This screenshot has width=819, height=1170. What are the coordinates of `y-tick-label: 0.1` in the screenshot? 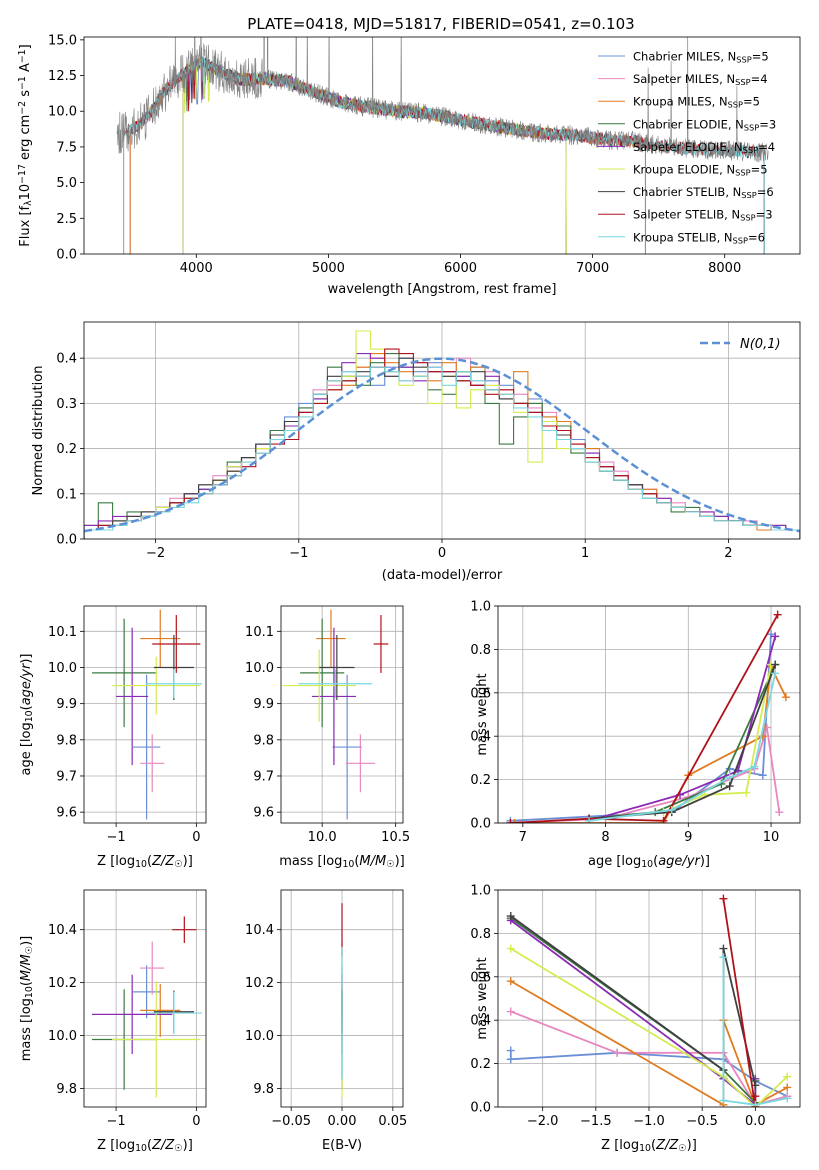 It's located at (66, 494).